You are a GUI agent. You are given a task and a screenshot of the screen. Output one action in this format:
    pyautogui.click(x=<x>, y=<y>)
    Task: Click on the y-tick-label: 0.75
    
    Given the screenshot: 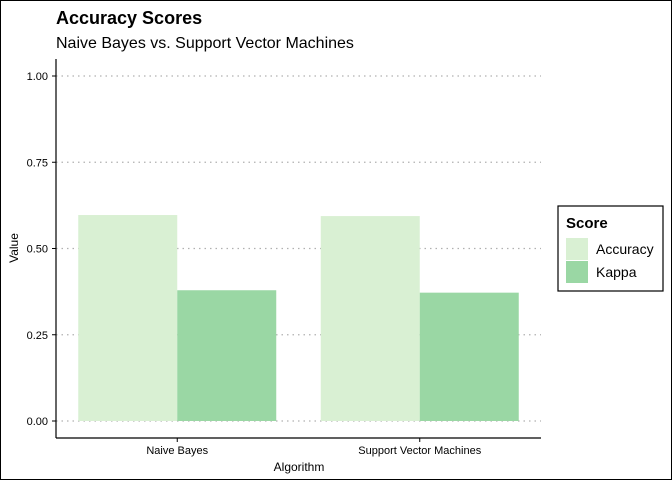 What is the action you would take?
    pyautogui.click(x=37, y=163)
    